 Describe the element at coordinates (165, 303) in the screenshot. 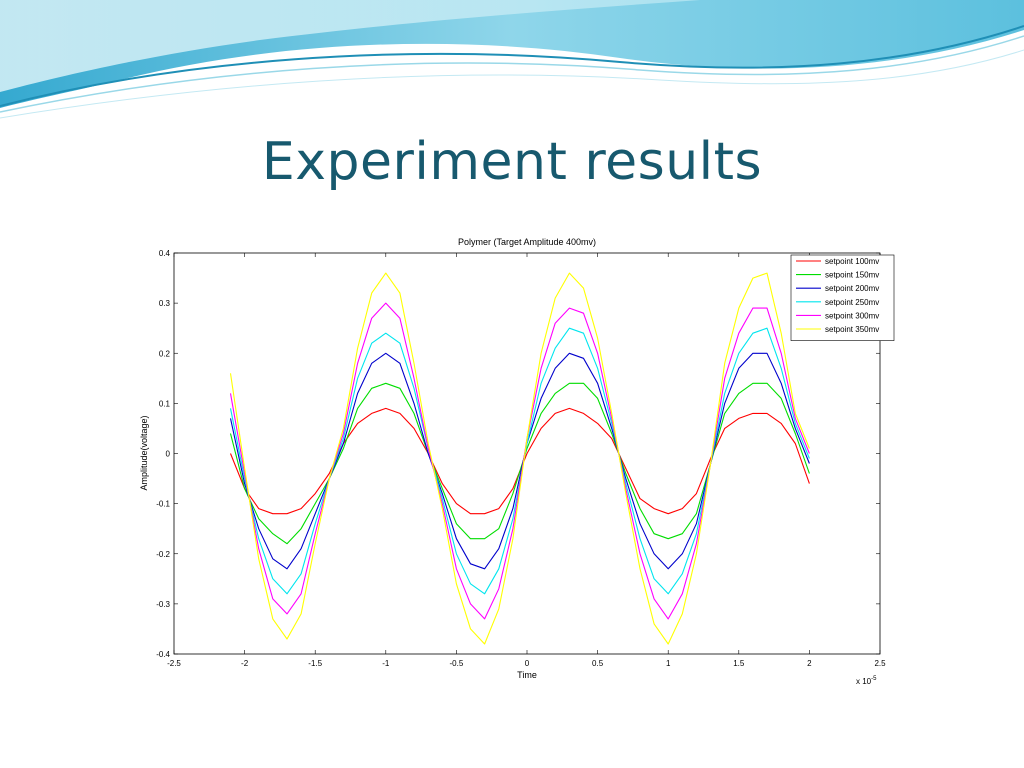

I see `y-tick-label: 0.3` at that location.